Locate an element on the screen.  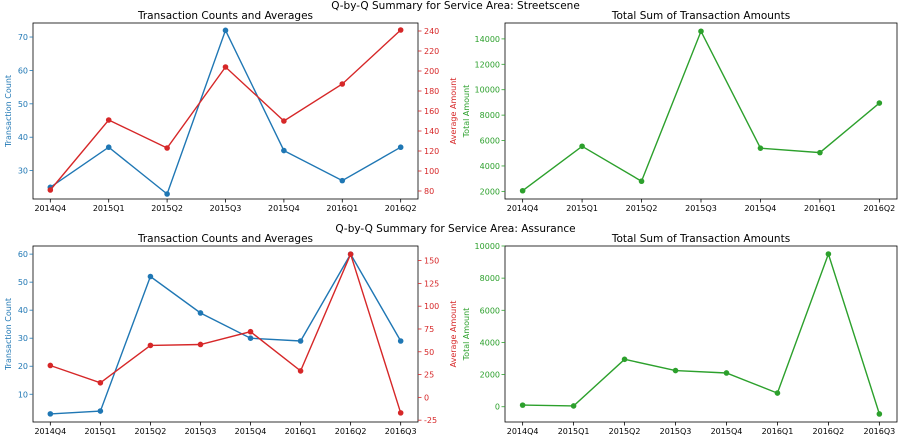
y-right-tick-label: 200 is located at coordinates (431, 71).